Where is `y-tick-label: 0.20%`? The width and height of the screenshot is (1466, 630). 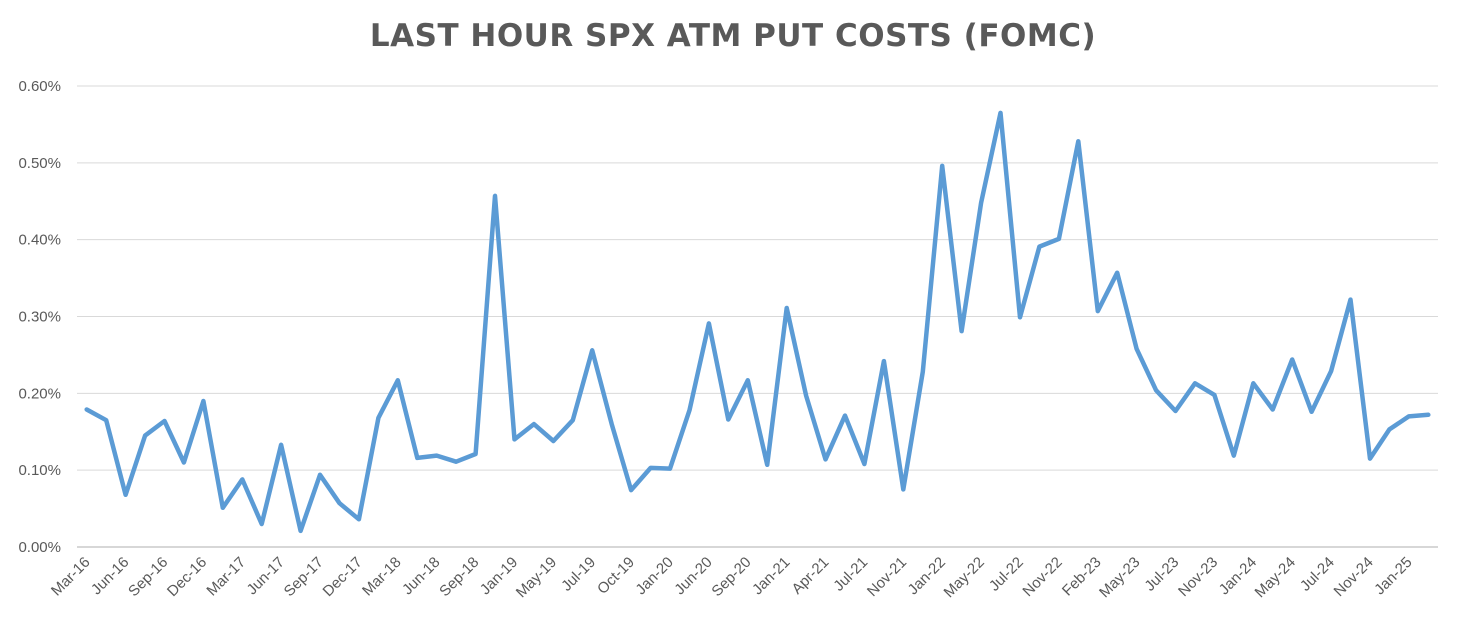 y-tick-label: 0.20% is located at coordinates (39, 393).